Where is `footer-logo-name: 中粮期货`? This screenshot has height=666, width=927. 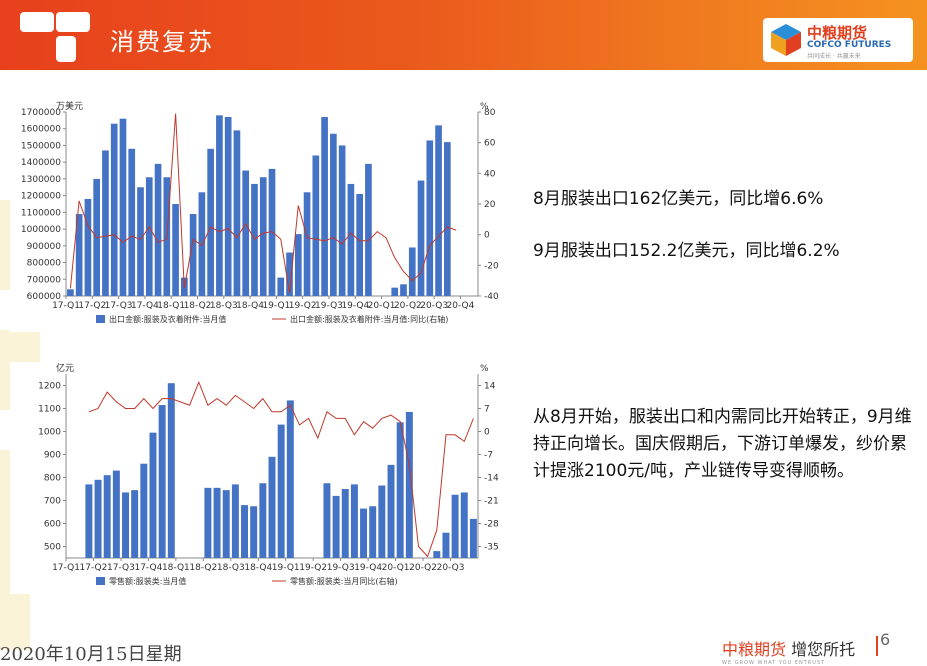
footer-logo-name: 中粮期货 is located at coordinates (754, 649).